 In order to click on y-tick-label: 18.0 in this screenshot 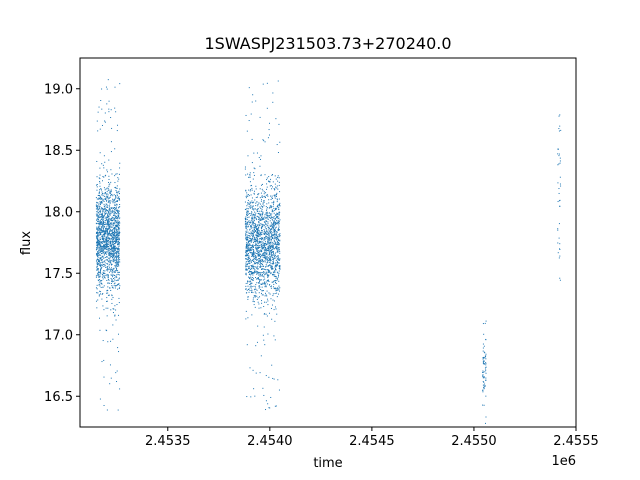, I will do `click(58, 212)`.